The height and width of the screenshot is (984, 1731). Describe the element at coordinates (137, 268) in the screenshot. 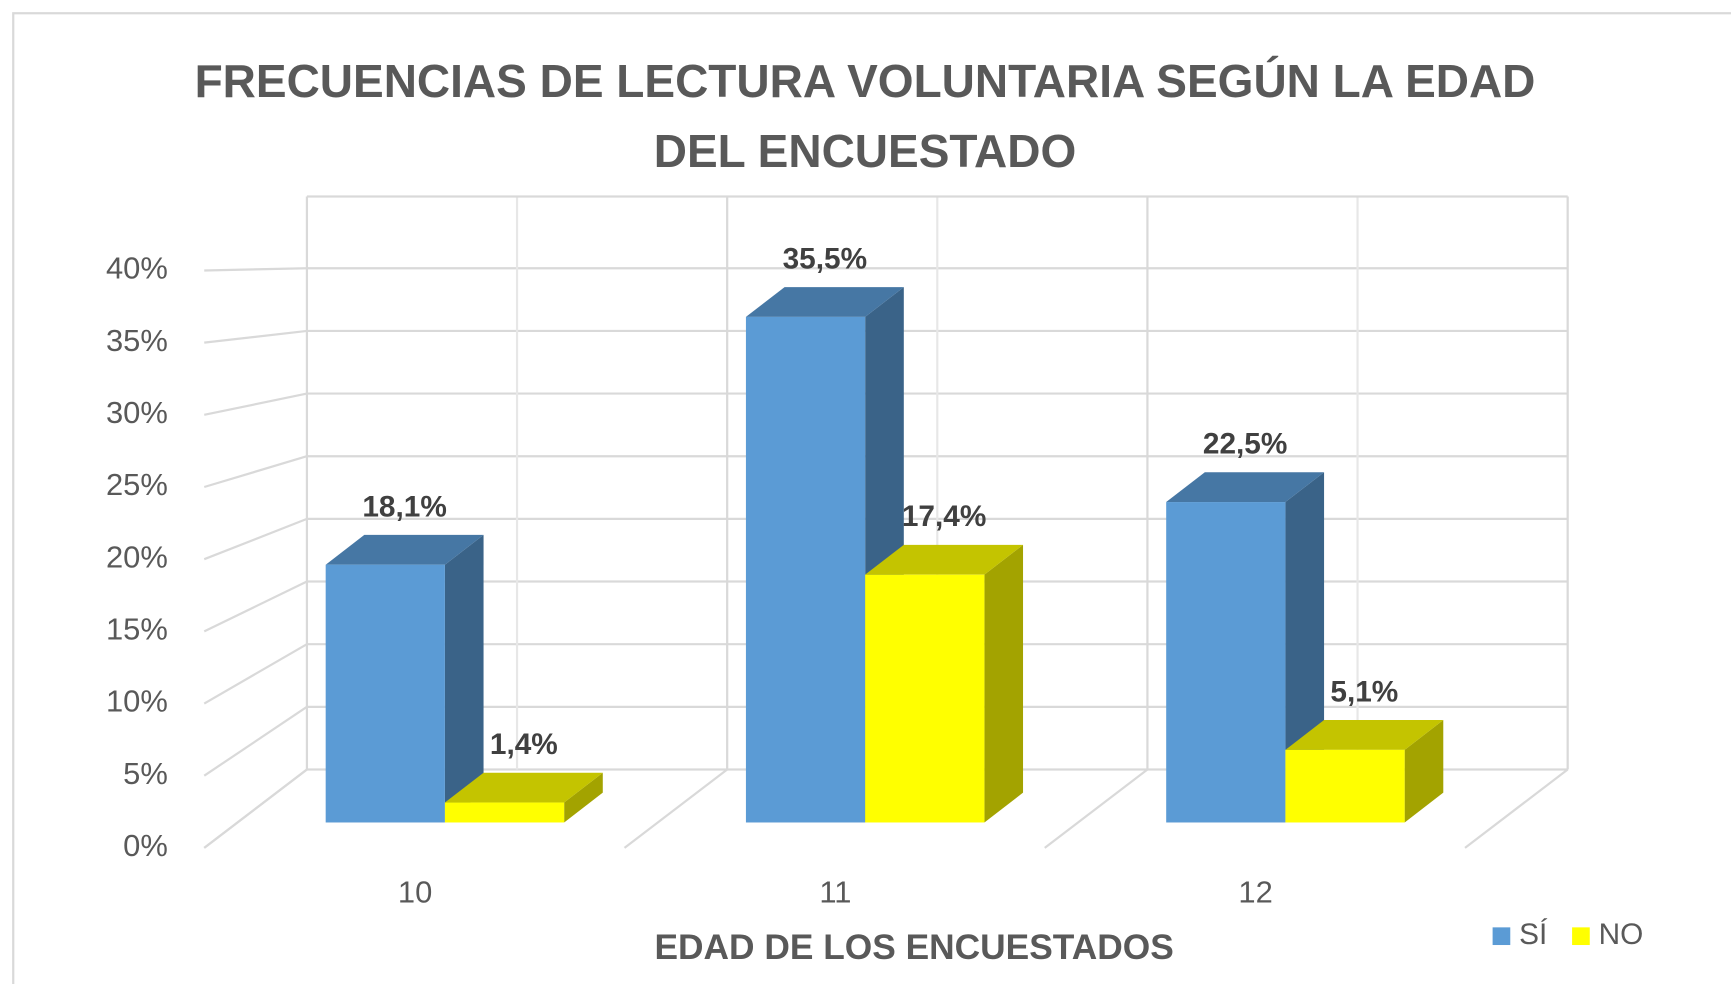

I see `y-tick-label: 40%` at that location.